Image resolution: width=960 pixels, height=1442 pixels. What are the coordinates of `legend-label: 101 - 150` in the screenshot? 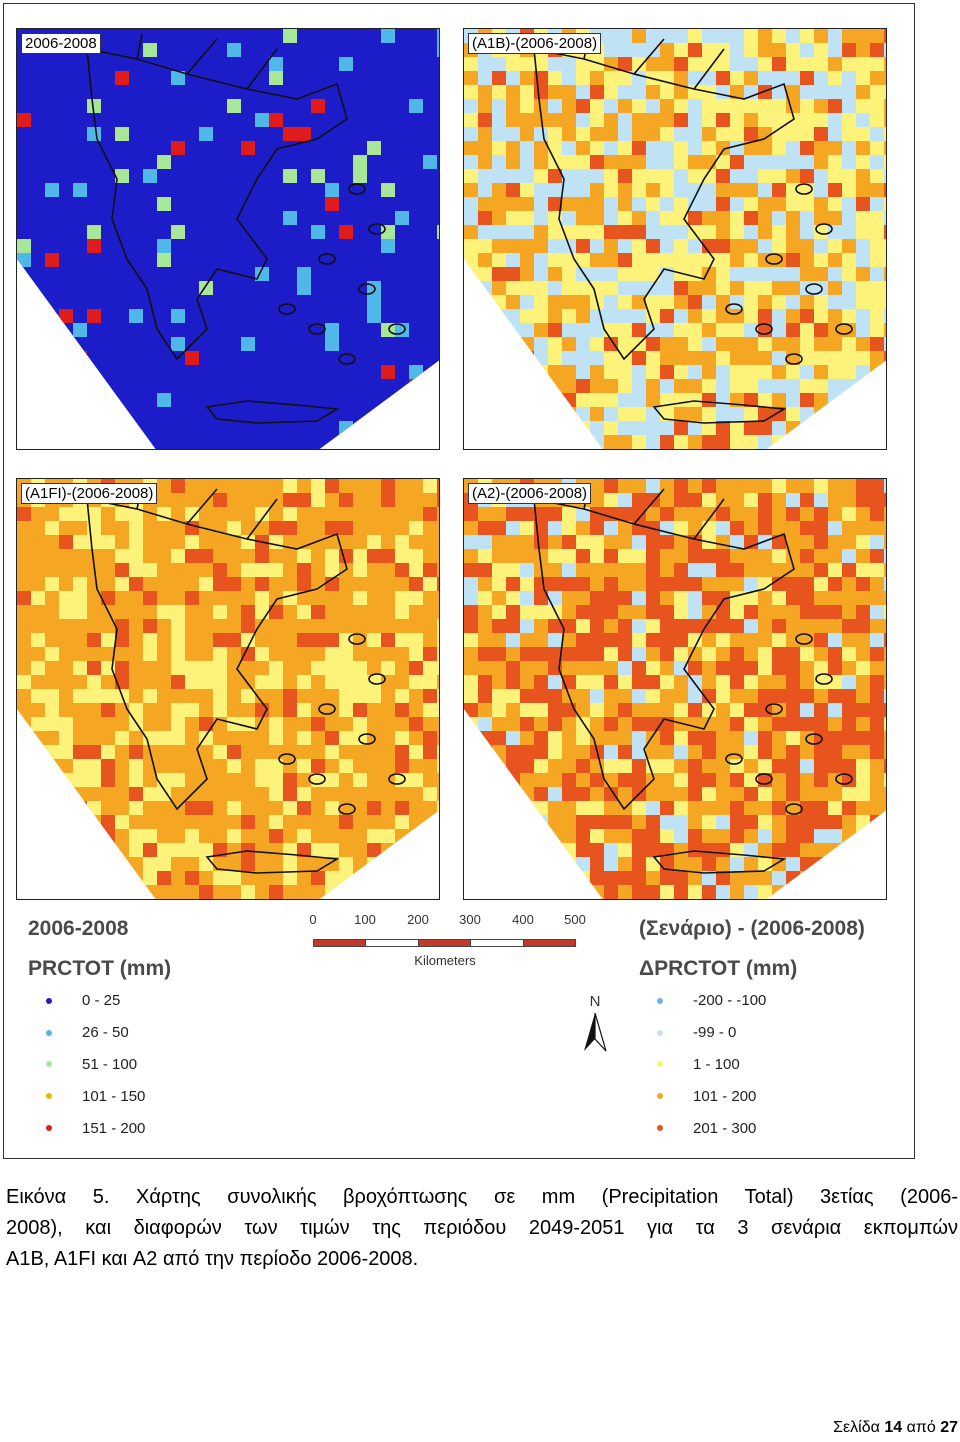 It's located at (114, 1096).